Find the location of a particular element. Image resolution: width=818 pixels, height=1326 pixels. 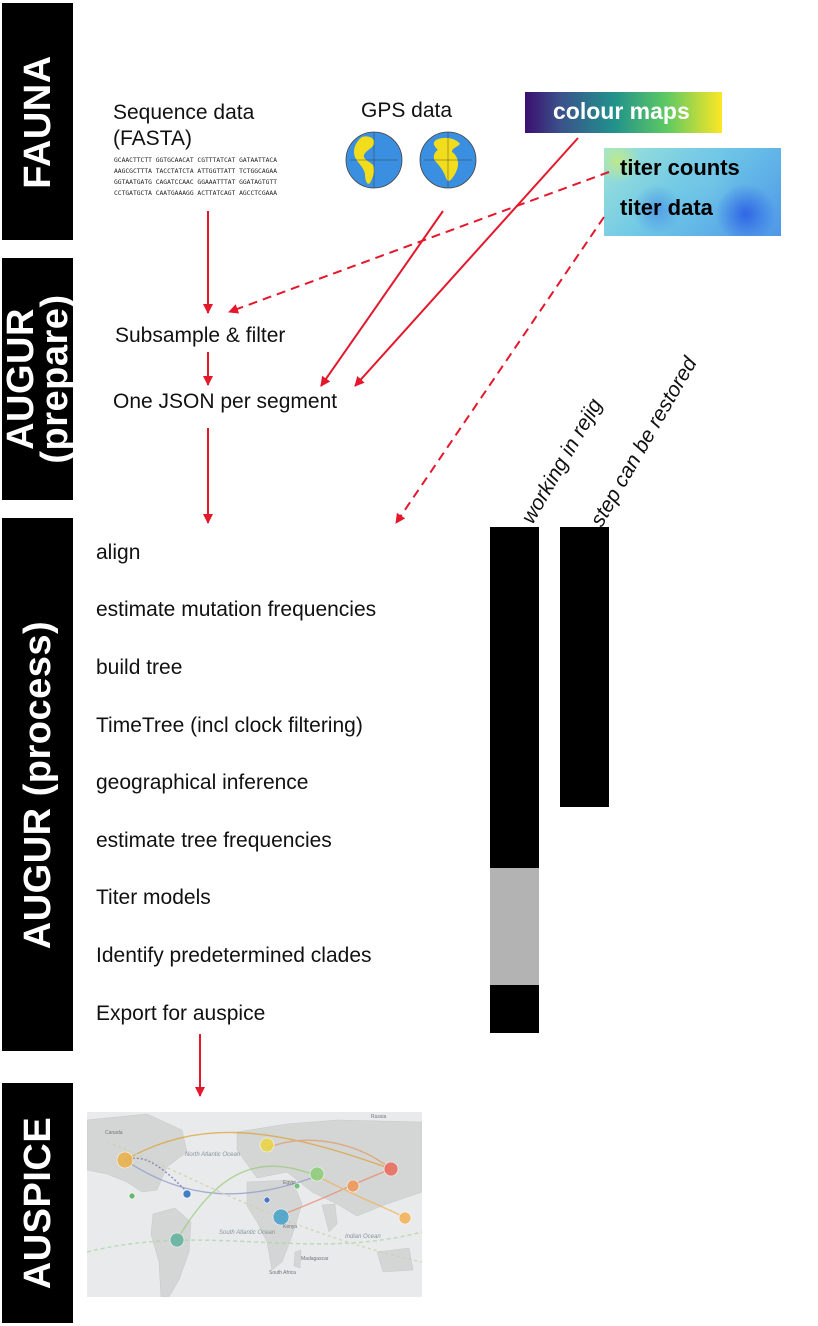

globe-americas-icon is located at coordinates (374, 160).